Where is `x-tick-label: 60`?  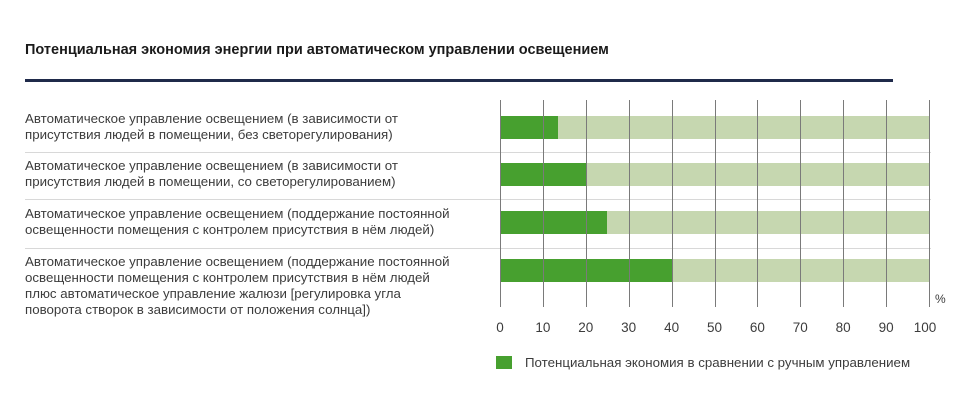
x-tick-label: 60 is located at coordinates (757, 327).